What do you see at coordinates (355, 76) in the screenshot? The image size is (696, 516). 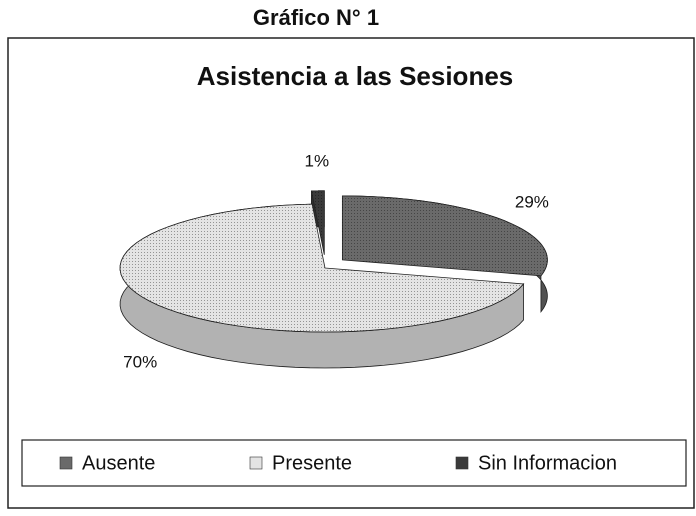 I see `chart-title: Asistencia a las Sesiones` at bounding box center [355, 76].